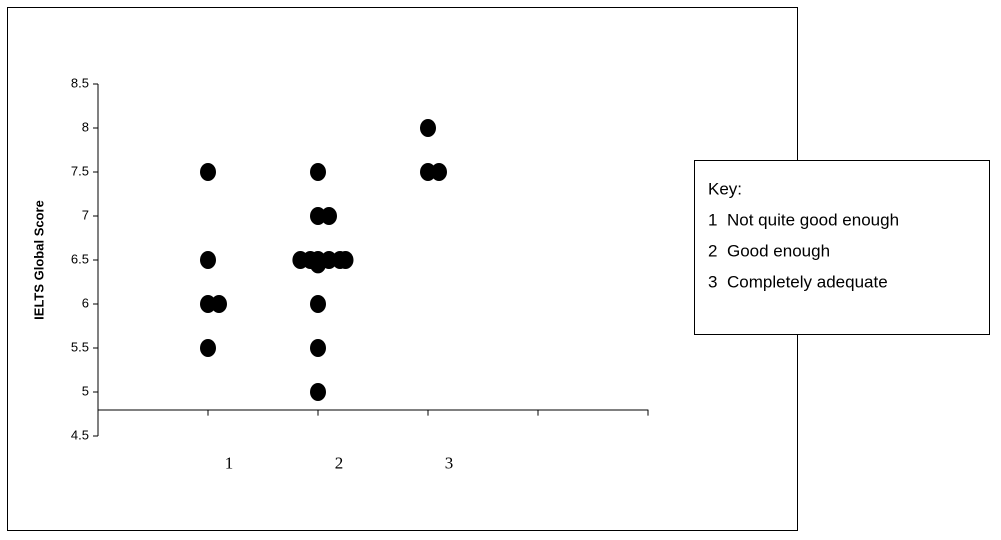 This screenshot has width=1001, height=540. Describe the element at coordinates (85, 126) in the screenshot. I see `y-tick-label: 8` at that location.